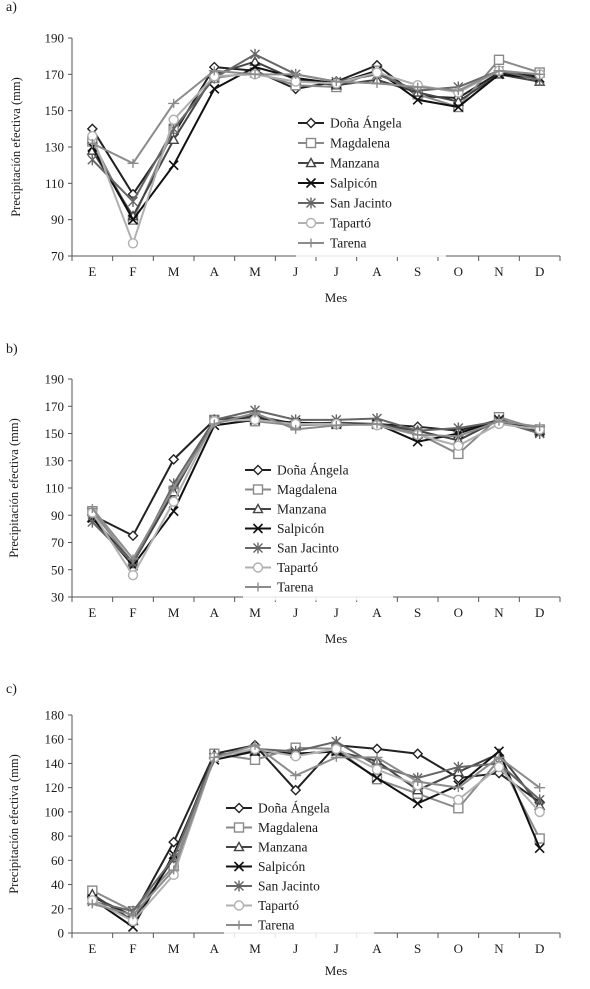 This screenshot has height=989, width=590. I want to click on x-tick-label: E, so click(92, 948).